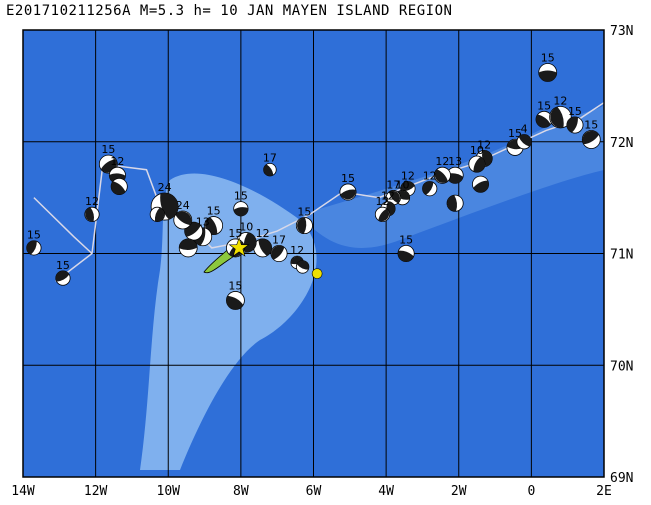  I want to click on longitude-label: 6W, so click(314, 491).